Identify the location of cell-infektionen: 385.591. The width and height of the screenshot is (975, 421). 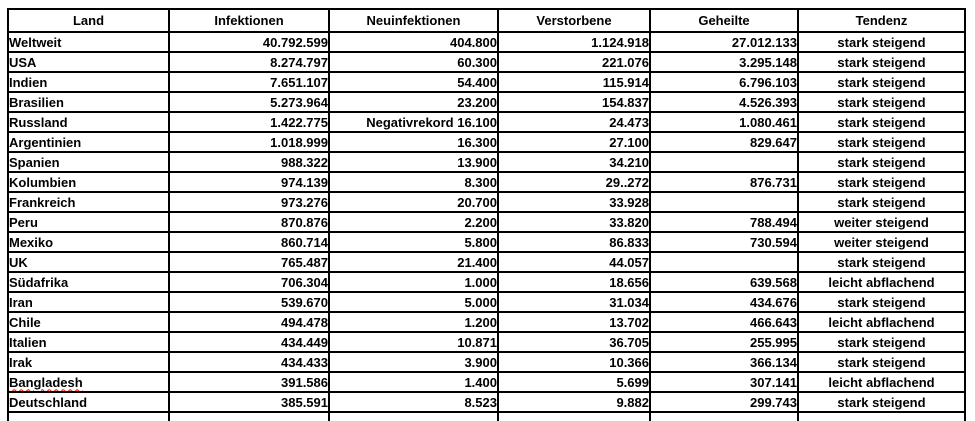
(249, 402).